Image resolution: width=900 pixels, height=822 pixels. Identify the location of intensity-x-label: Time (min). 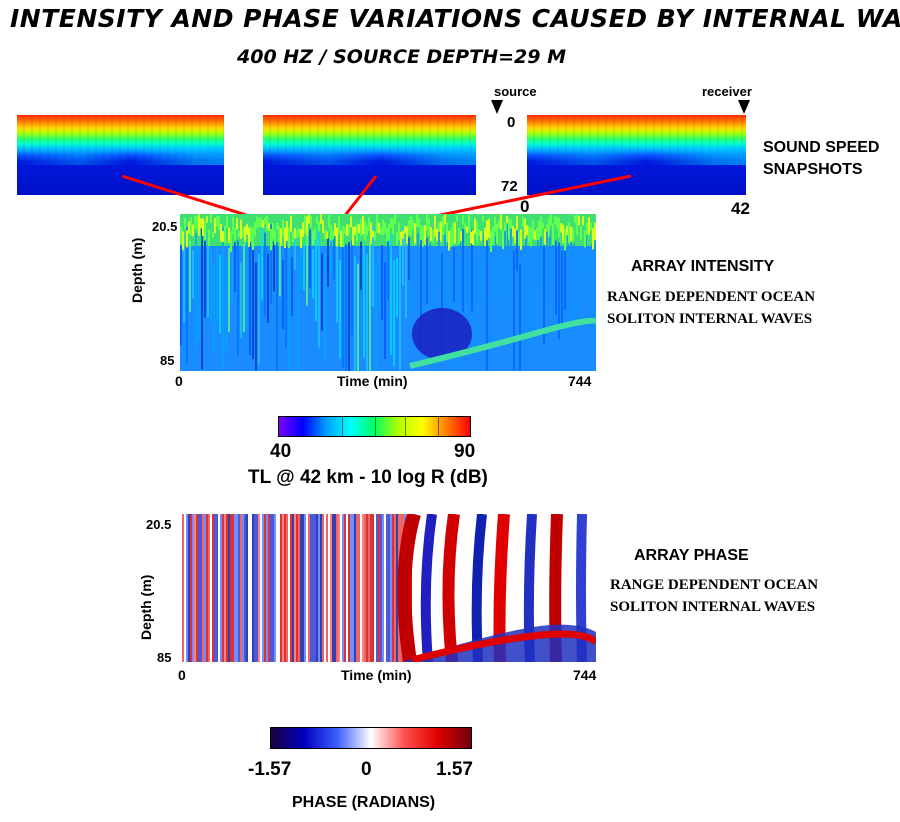
(372, 381).